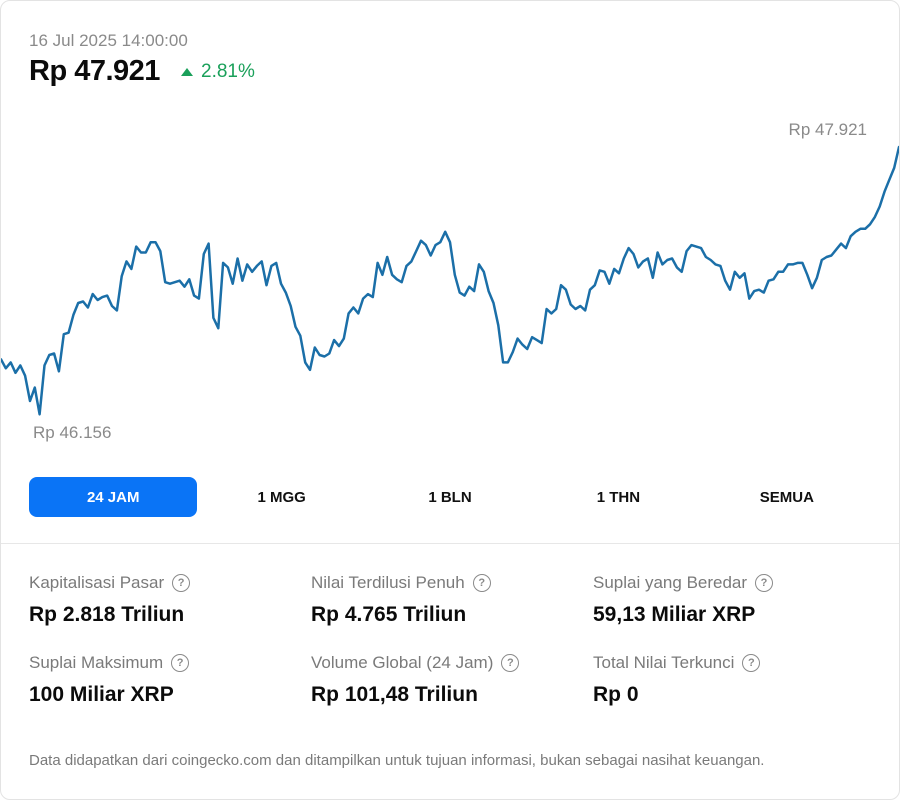 This screenshot has height=800, width=900. What do you see at coordinates (402, 662) in the screenshot?
I see `stat-label: Volume Global (24 Jam)` at bounding box center [402, 662].